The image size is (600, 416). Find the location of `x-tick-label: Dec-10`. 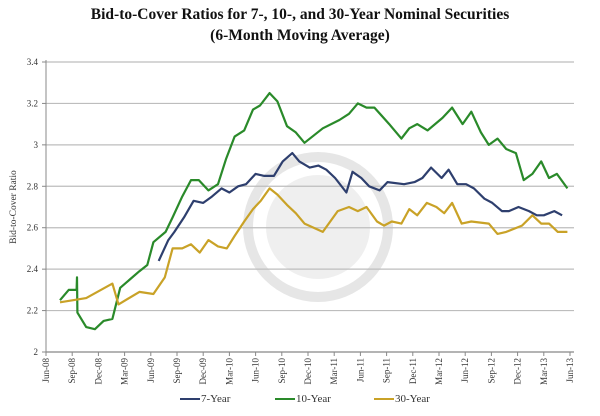

x-tick-label: Dec-10 is located at coordinates (308, 371).